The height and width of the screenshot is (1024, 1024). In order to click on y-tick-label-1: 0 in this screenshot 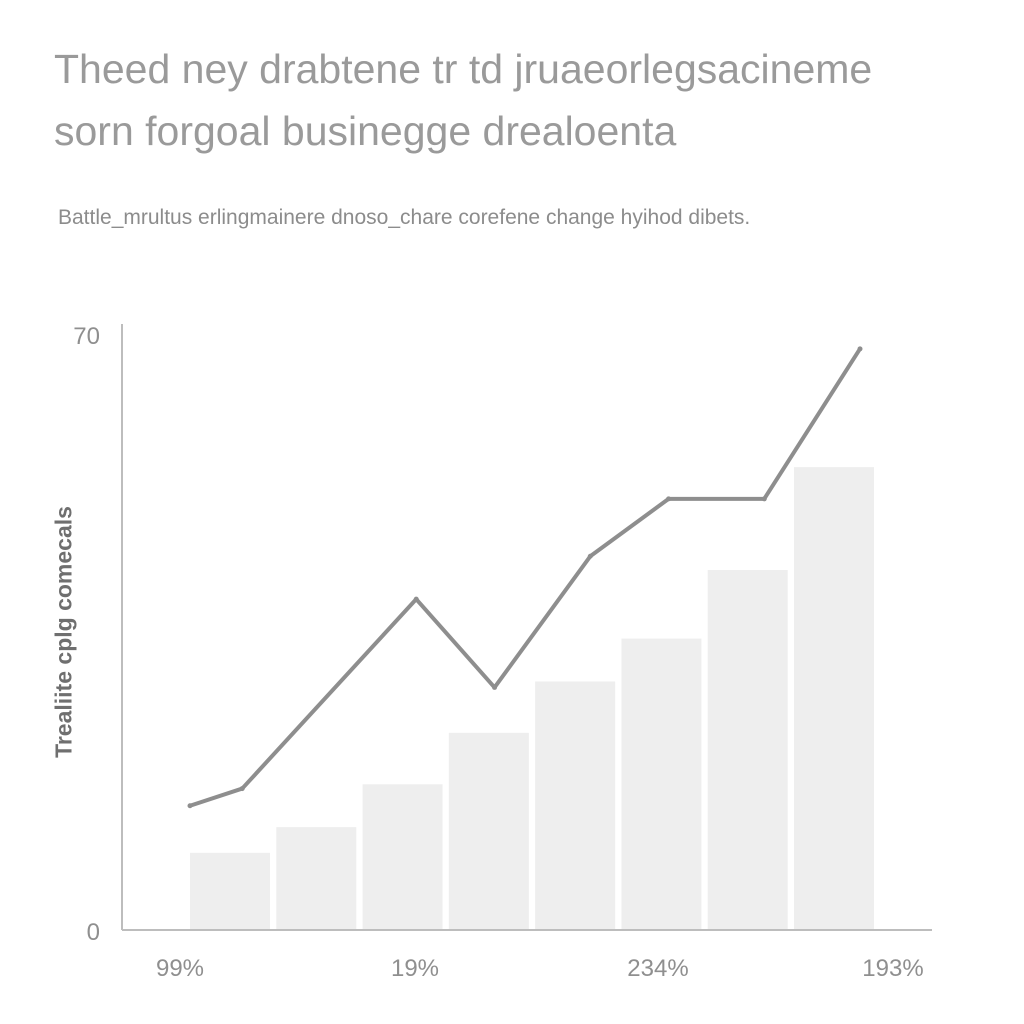, I will do `click(93, 932)`.